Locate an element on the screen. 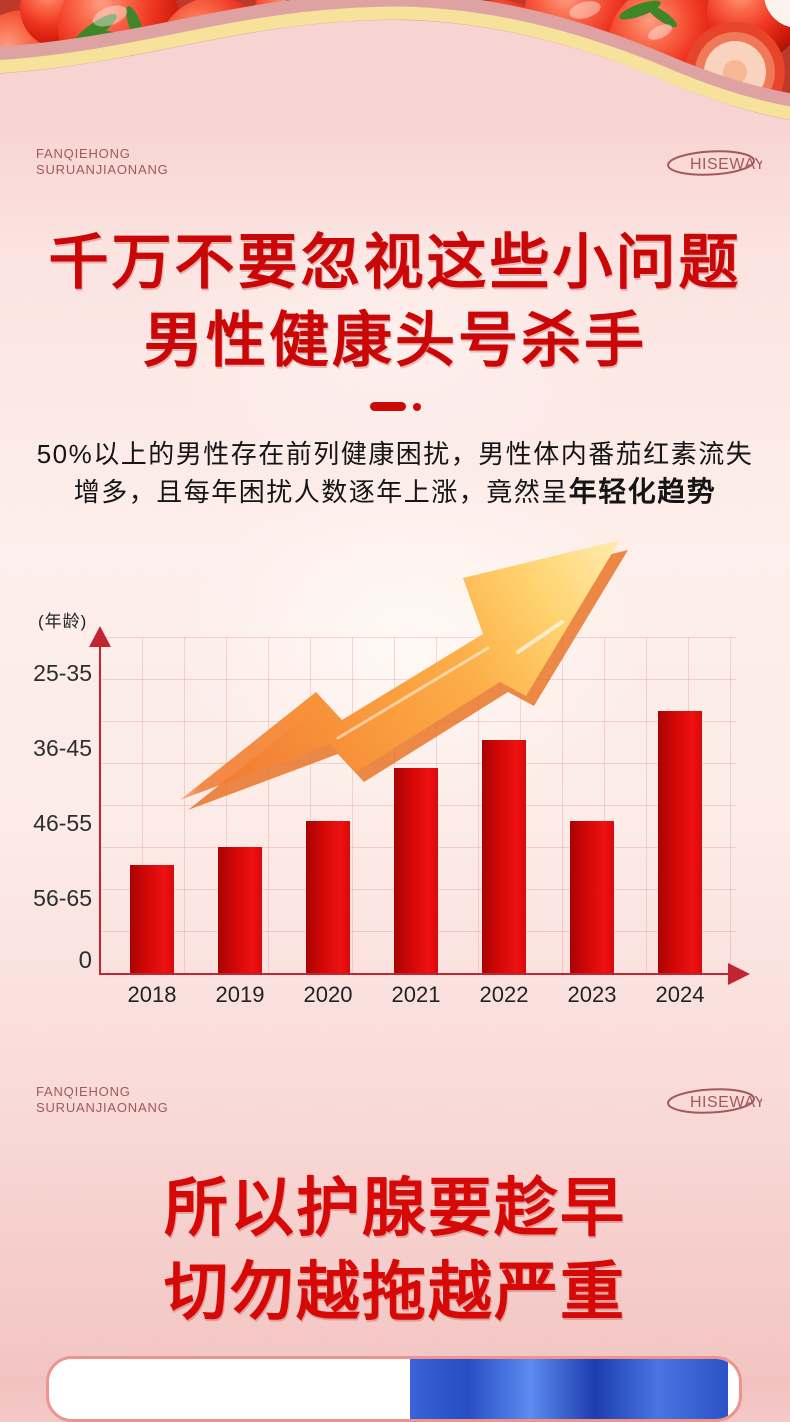 The width and height of the screenshot is (790, 1422). x-tick-label: 2024 is located at coordinates (680, 994).